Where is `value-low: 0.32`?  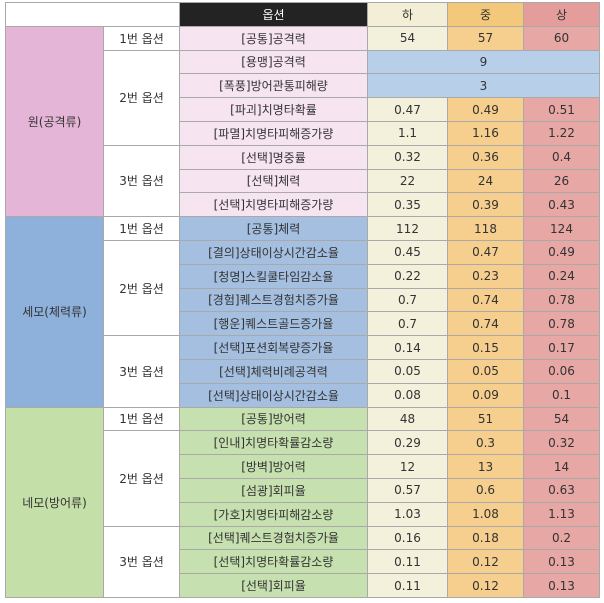
value-low: 0.32 is located at coordinates (407, 157).